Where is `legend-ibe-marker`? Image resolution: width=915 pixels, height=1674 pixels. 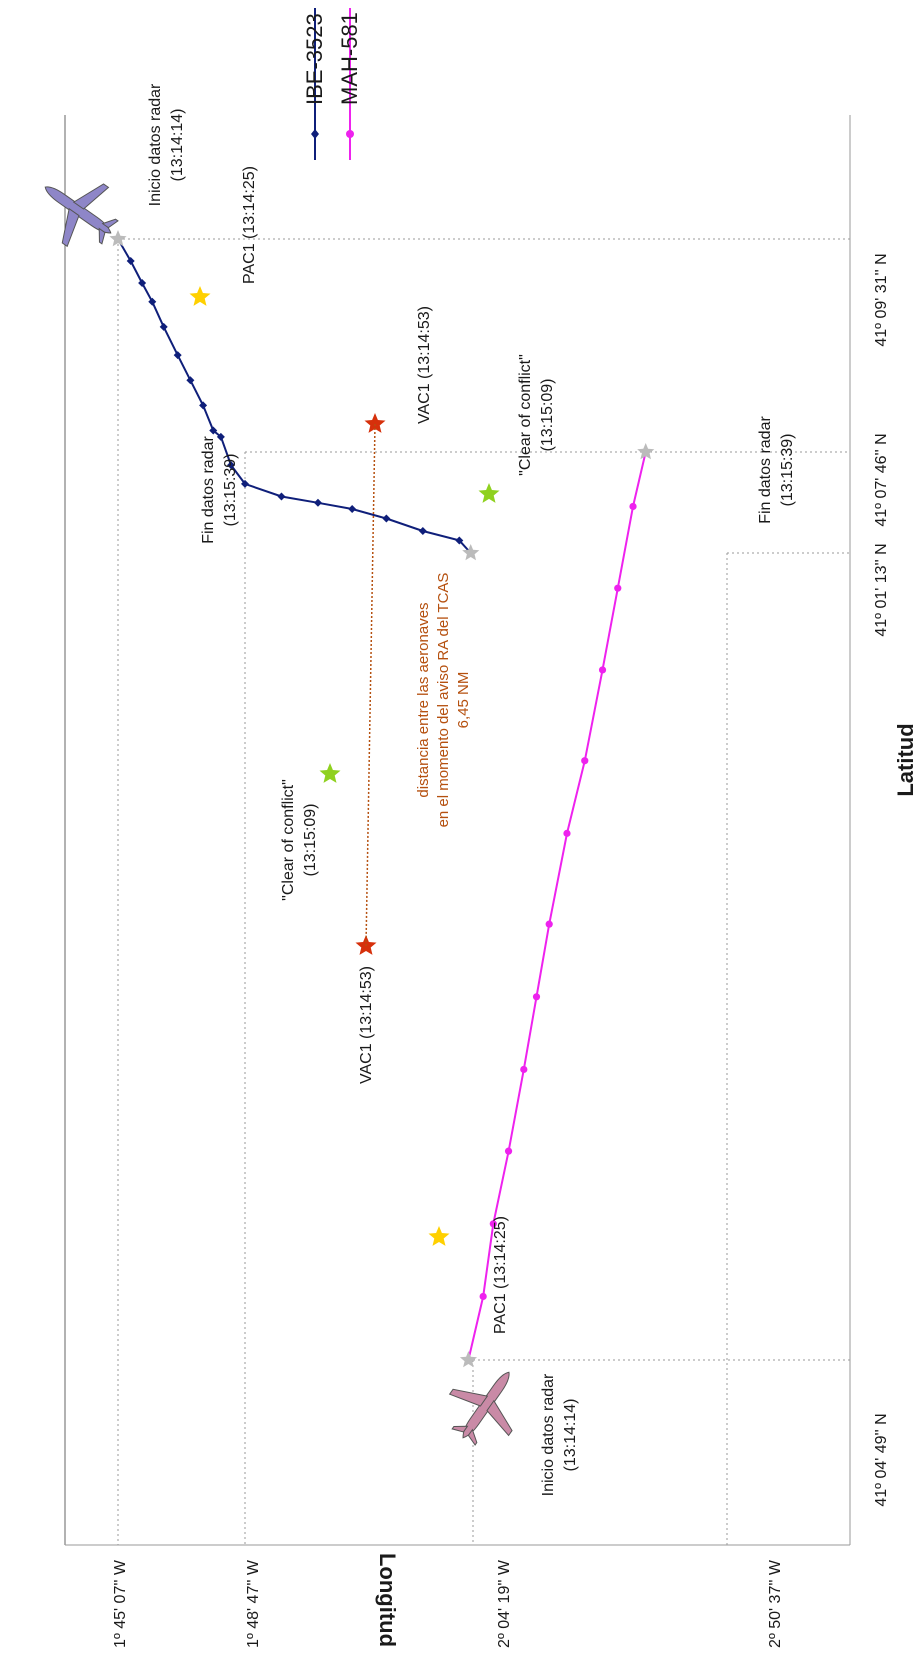 legend-ibe-marker is located at coordinates (315, 134).